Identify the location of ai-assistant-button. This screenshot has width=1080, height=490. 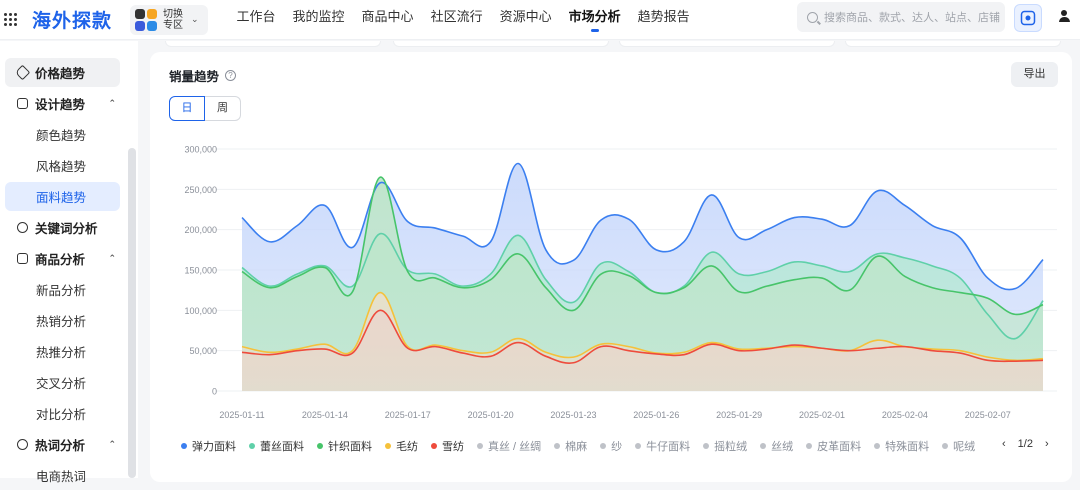
(1028, 18).